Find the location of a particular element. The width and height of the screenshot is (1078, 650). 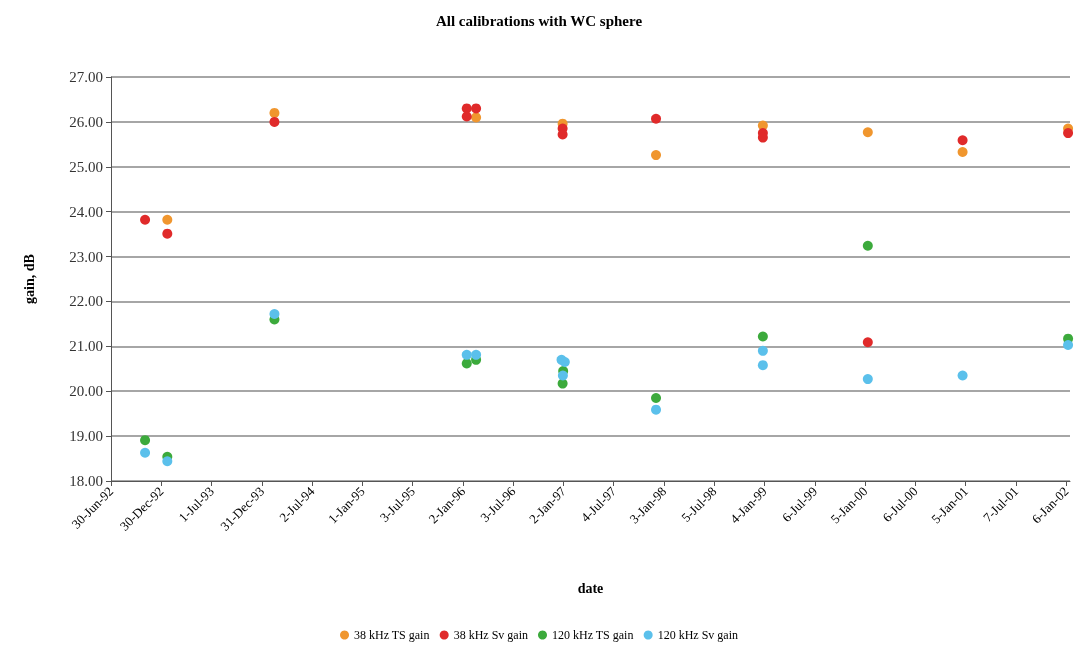

y-axis-title: gain, dB is located at coordinates (29, 279).